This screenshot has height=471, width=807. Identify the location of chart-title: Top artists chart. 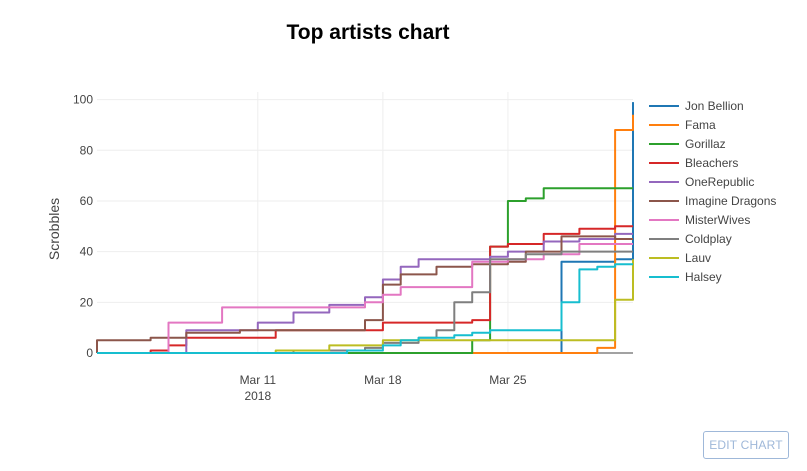
(368, 32).